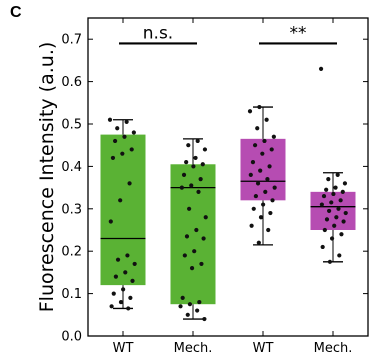 The height and width of the screenshot is (358, 383). I want to click on y-tick-label: 0.7, so click(71, 40).